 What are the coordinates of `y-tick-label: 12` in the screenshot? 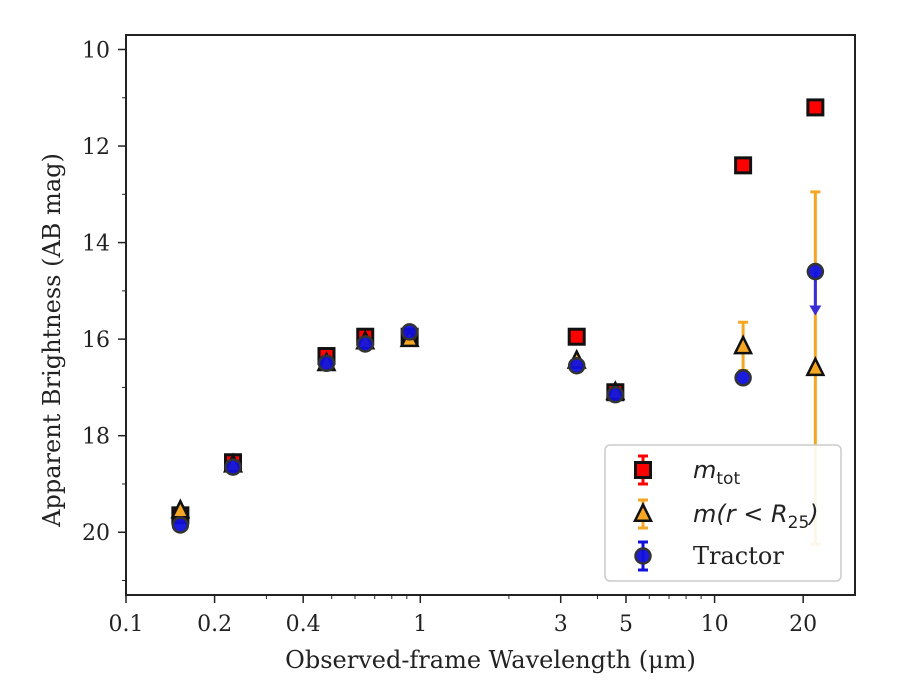 It's located at (96, 147).